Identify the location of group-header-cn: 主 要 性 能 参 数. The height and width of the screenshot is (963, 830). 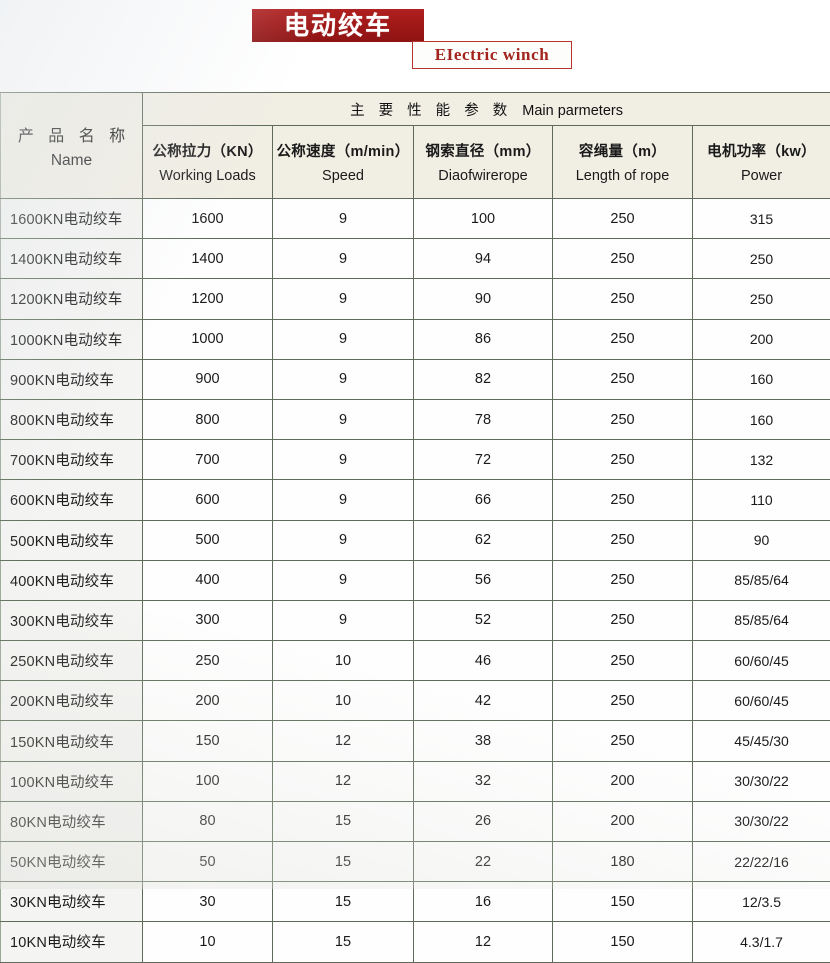
(431, 111).